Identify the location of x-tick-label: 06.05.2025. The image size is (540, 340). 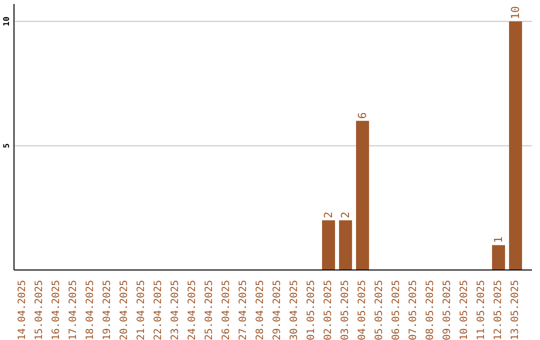
(396, 310).